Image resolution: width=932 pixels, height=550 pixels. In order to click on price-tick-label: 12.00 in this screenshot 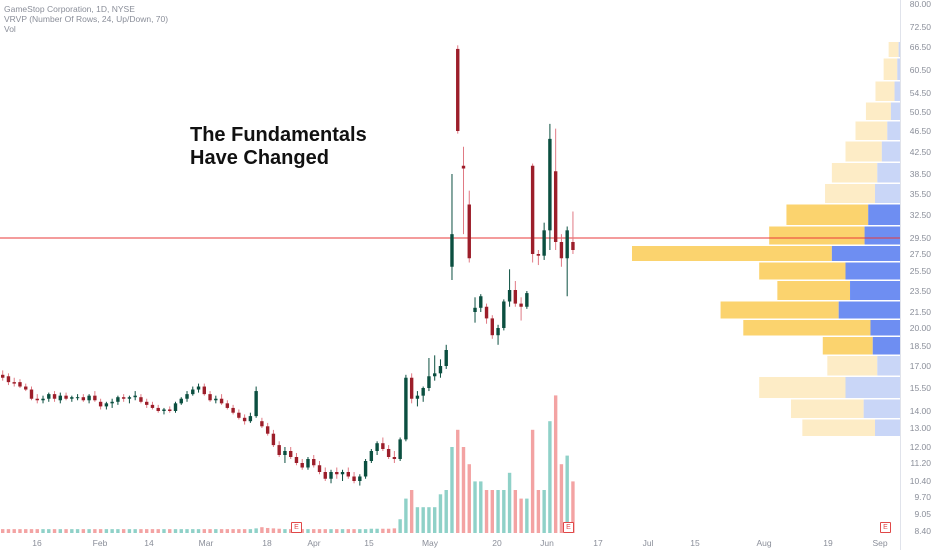, I will do `click(920, 447)`.